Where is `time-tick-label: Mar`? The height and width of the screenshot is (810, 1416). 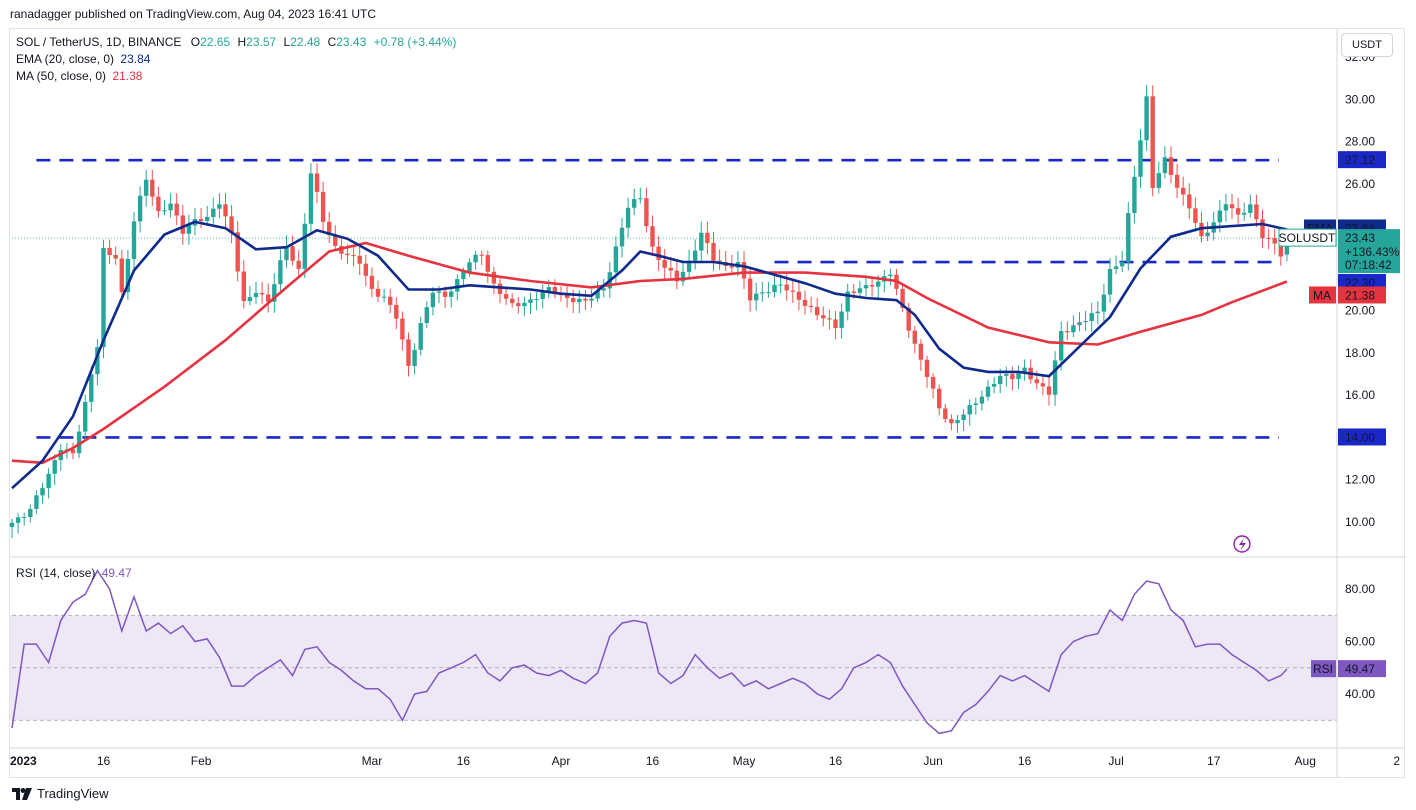
time-tick-label: Mar is located at coordinates (372, 761).